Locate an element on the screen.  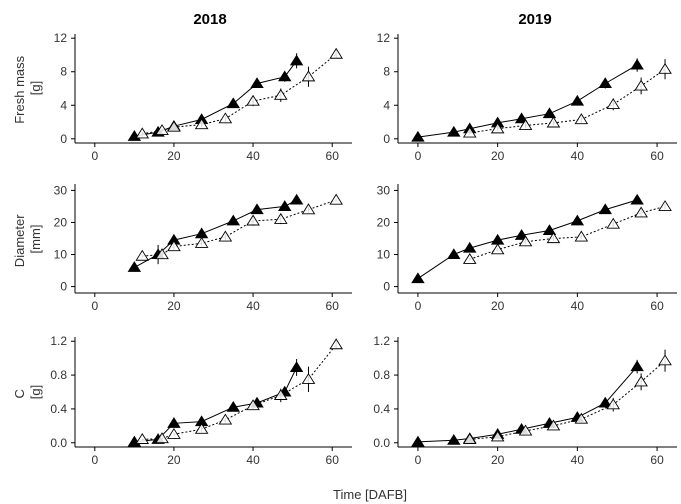
column-headers: 2018 2019 is located at coordinates (372, 19).